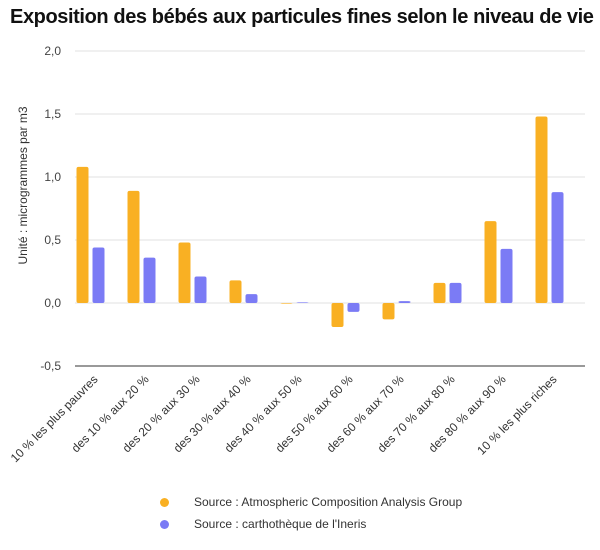 The height and width of the screenshot is (550, 600). I want to click on legend-item-ineris: Source : carthothèque de l'Ineris, so click(311, 524).